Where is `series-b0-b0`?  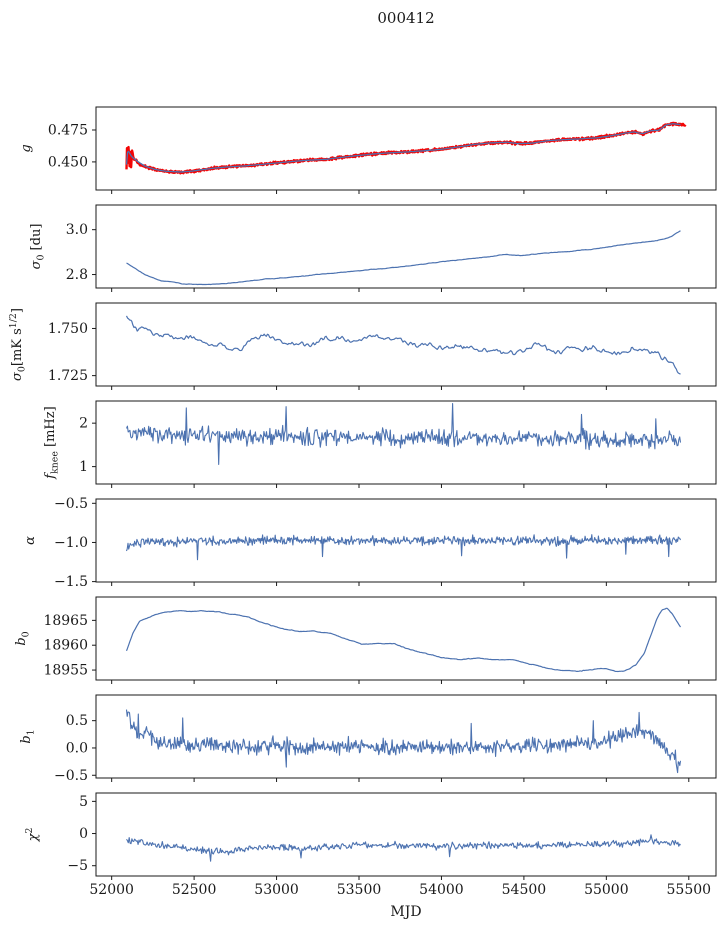 series-b0-b0 is located at coordinates (403, 640).